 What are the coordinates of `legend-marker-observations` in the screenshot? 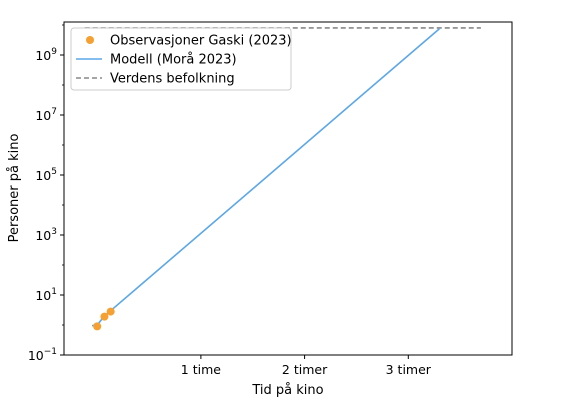 It's located at (90, 40).